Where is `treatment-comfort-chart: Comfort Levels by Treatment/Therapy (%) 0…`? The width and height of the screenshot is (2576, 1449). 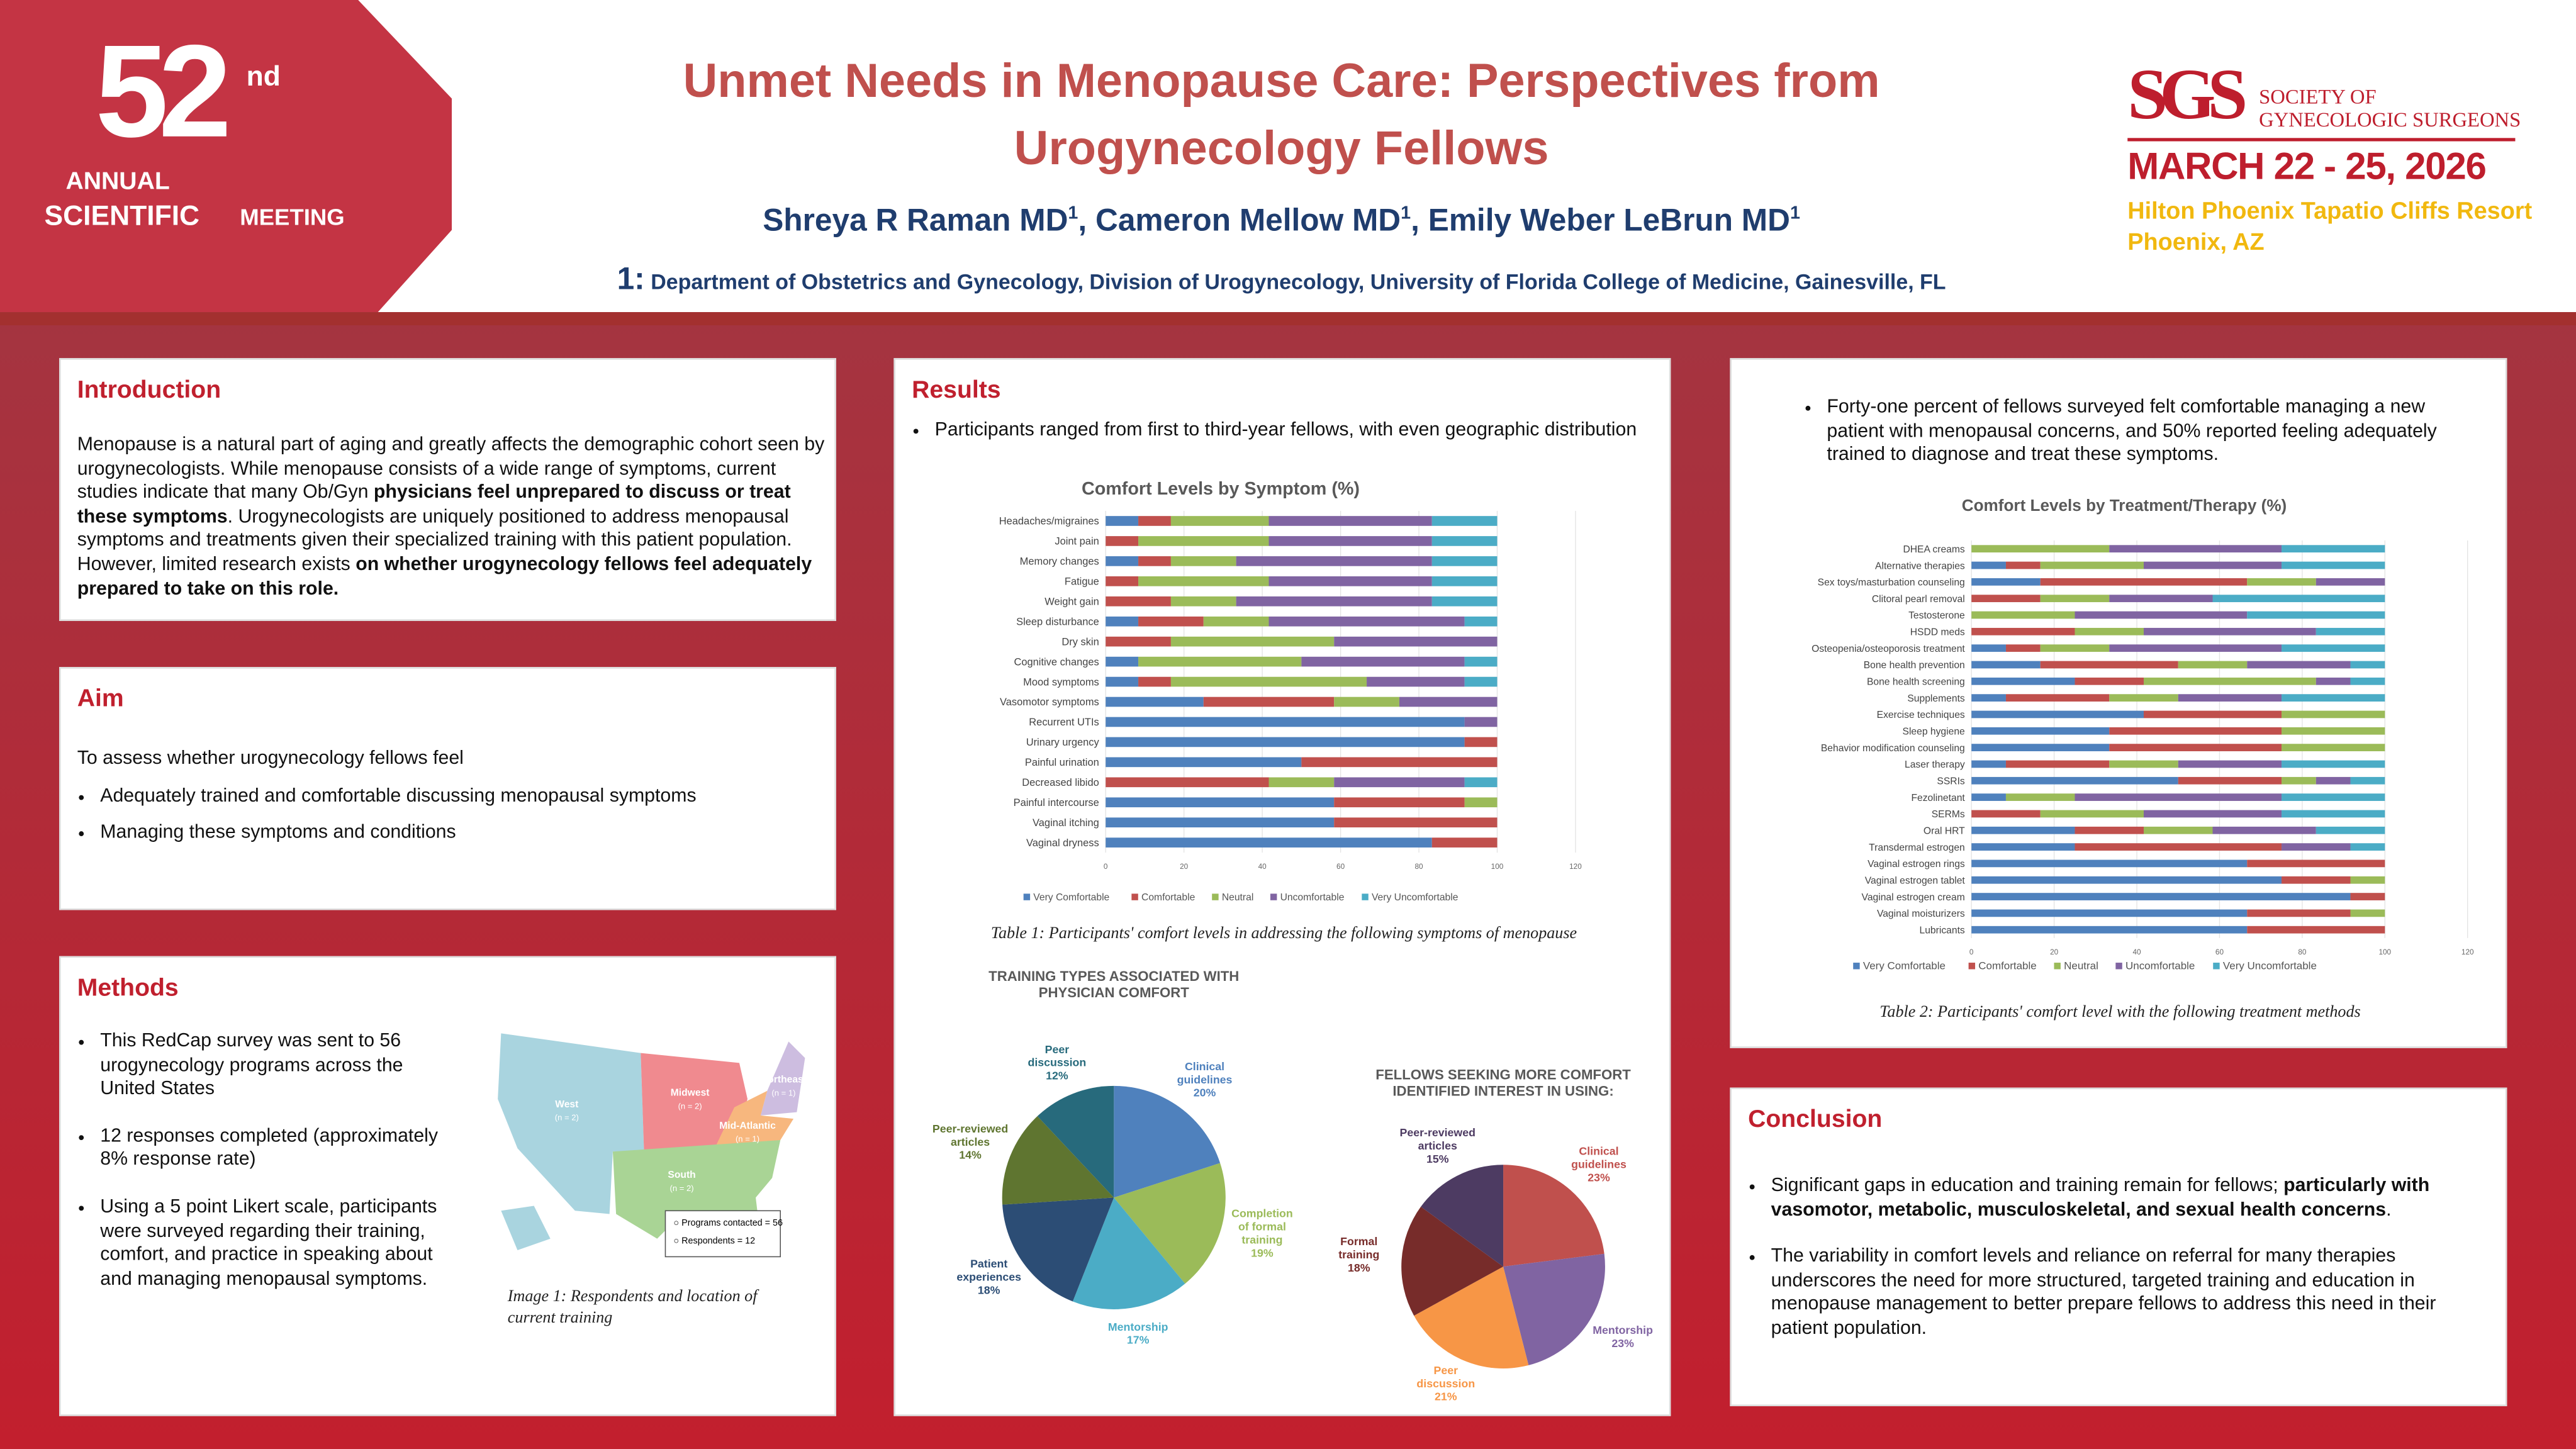
treatment-comfort-chart: Comfort Levels by Treatment/Therapy (%) 0… is located at coordinates (2143, 733).